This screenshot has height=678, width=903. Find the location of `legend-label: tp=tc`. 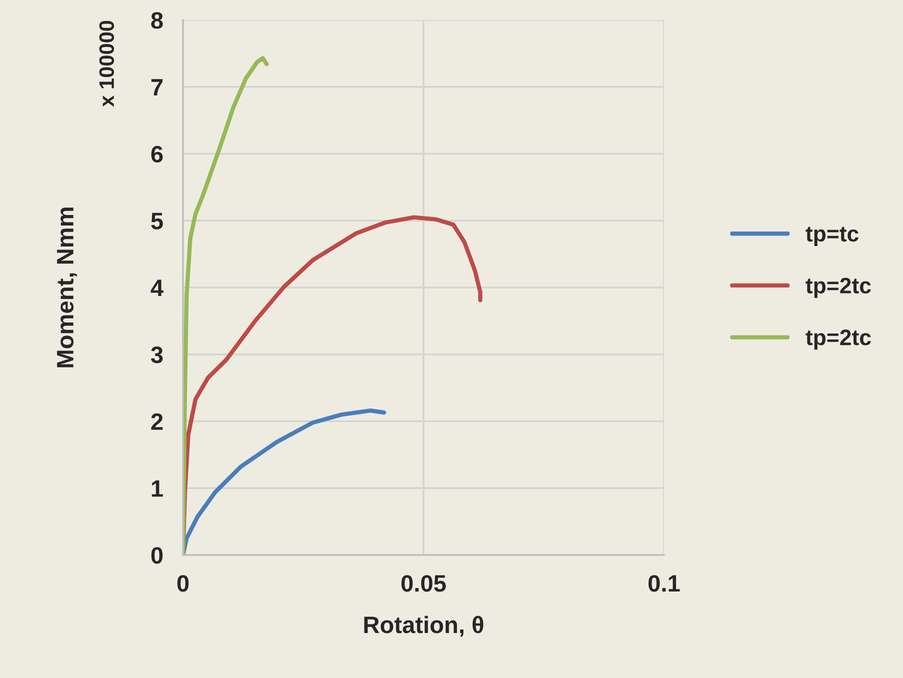

legend-label: tp=tc is located at coordinates (832, 236).